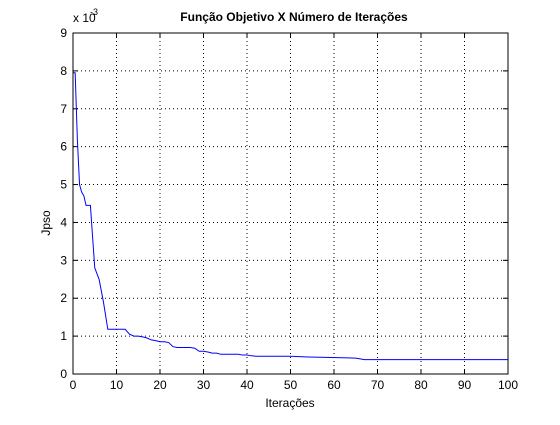 The width and height of the screenshot is (560, 425). What do you see at coordinates (63, 33) in the screenshot?
I see `y-tick-label: 9` at bounding box center [63, 33].